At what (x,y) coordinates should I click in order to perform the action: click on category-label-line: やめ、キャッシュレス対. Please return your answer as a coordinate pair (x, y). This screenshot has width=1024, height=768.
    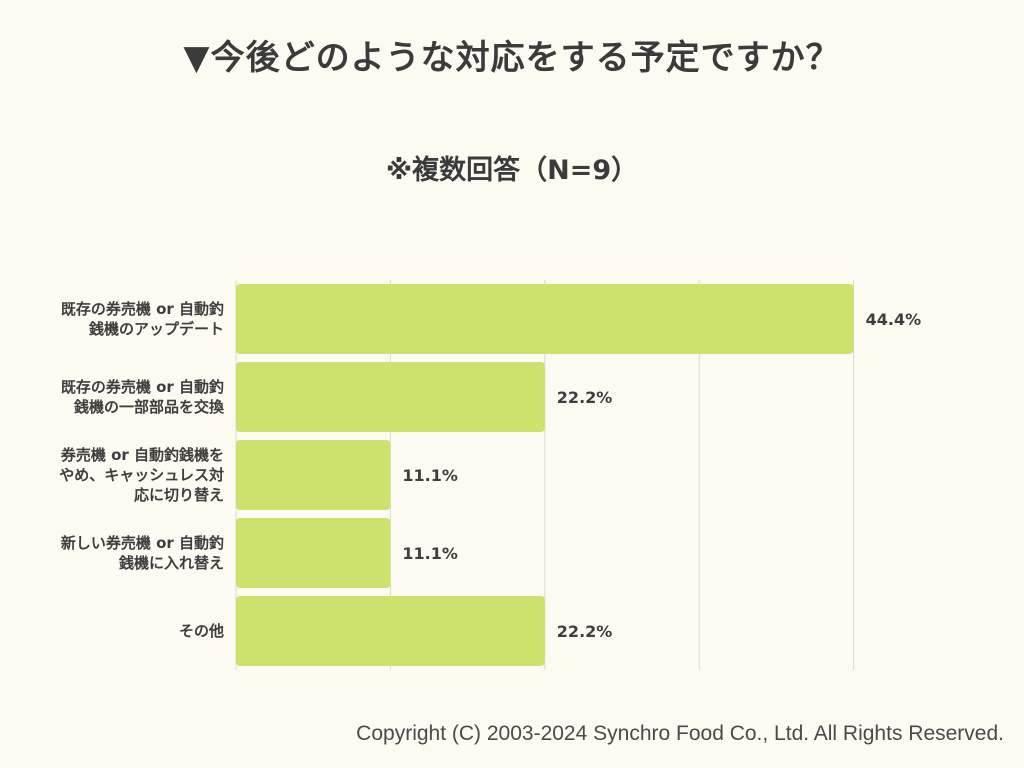
    Looking at the image, I should click on (141, 475).